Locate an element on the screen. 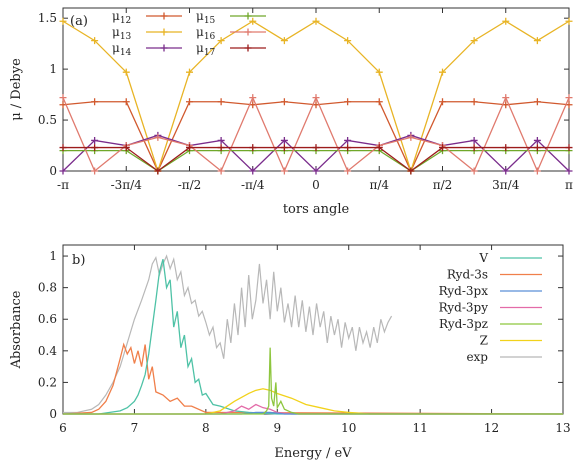 Image resolution: width=581 pixels, height=465 pixels. y-tick-label: 0.6 is located at coordinates (47, 319).